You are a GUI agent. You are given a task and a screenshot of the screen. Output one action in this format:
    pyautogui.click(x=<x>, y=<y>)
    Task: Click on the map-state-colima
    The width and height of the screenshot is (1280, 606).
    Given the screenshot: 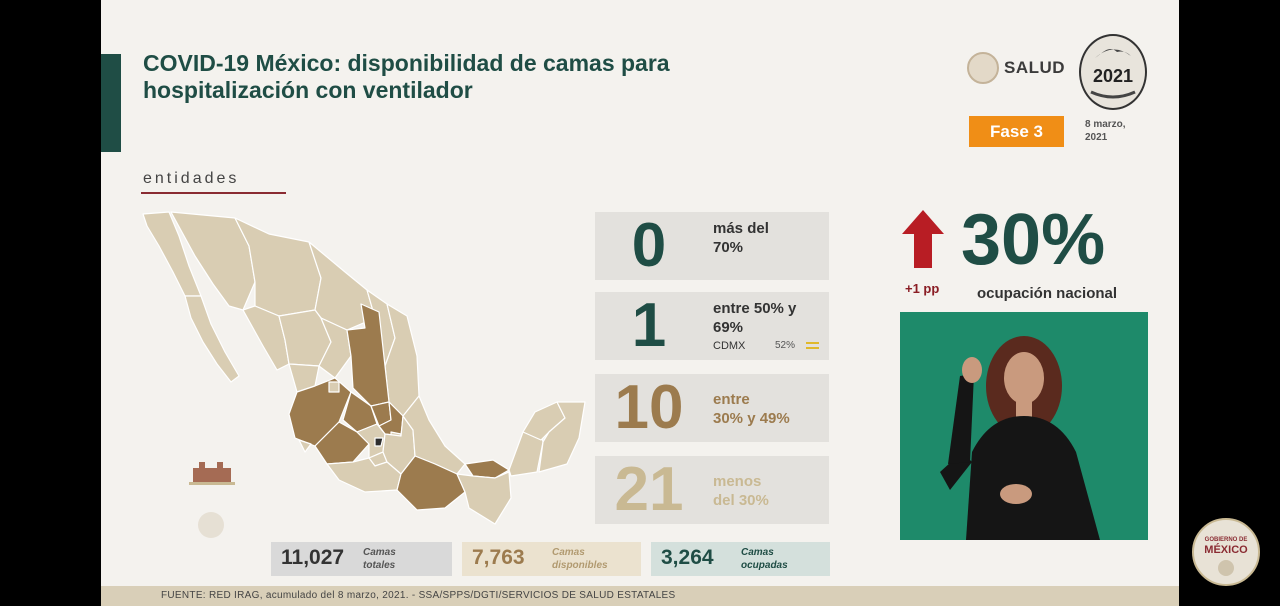 What is the action you would take?
    pyautogui.click(x=305, y=446)
    